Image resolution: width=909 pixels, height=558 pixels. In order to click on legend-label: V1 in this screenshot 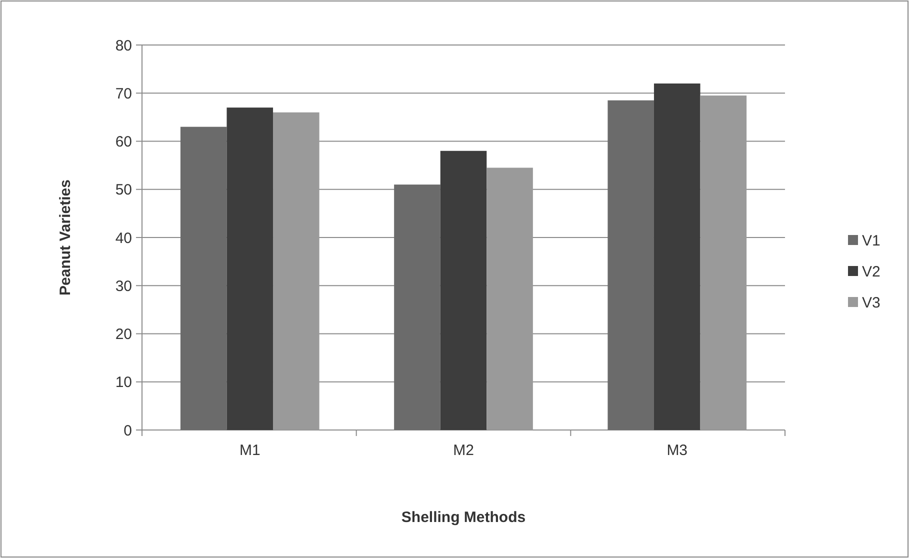, I will do `click(871, 241)`.